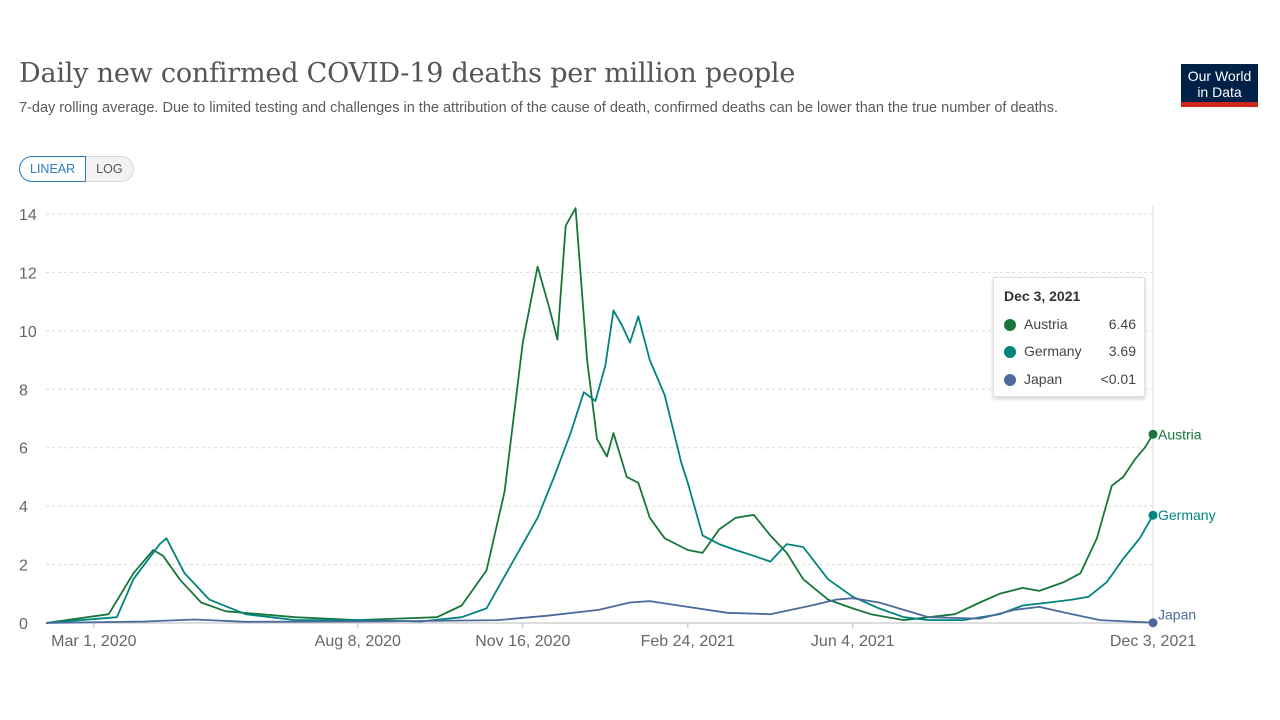 Image resolution: width=1280 pixels, height=720 pixels. What do you see at coordinates (23, 449) in the screenshot?
I see `y-tick-label: 6` at bounding box center [23, 449].